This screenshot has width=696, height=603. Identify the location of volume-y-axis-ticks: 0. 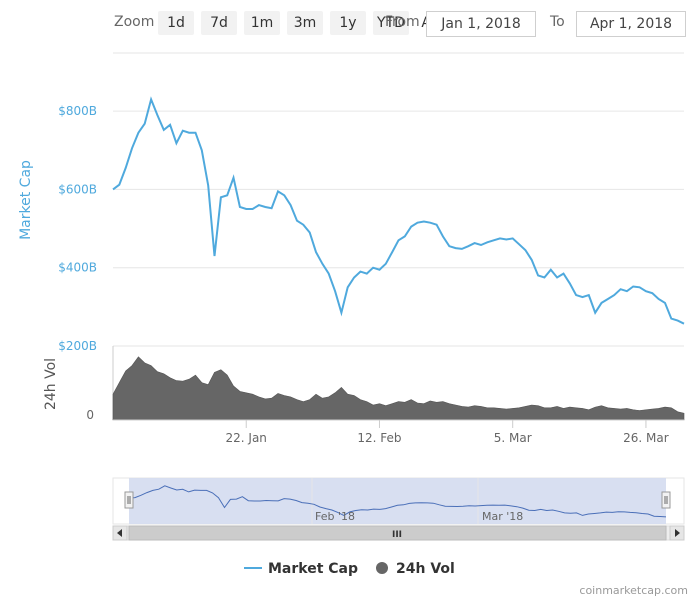
(90, 415).